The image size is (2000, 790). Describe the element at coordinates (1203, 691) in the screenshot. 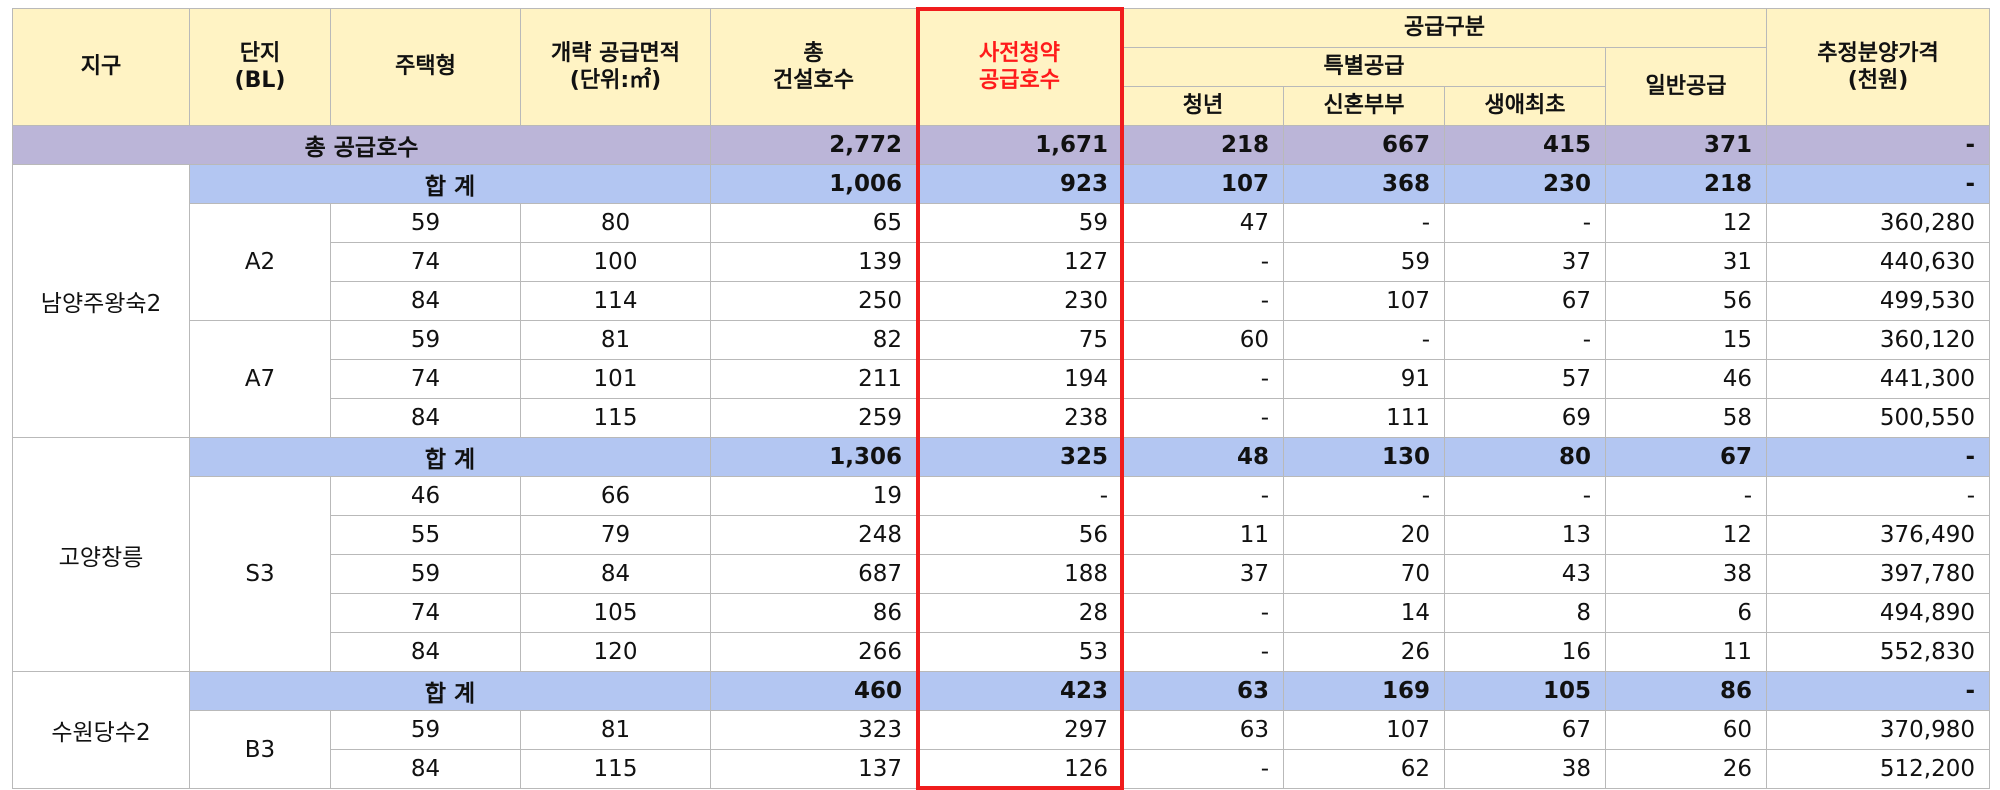

I see `sum-cell: 63` at that location.